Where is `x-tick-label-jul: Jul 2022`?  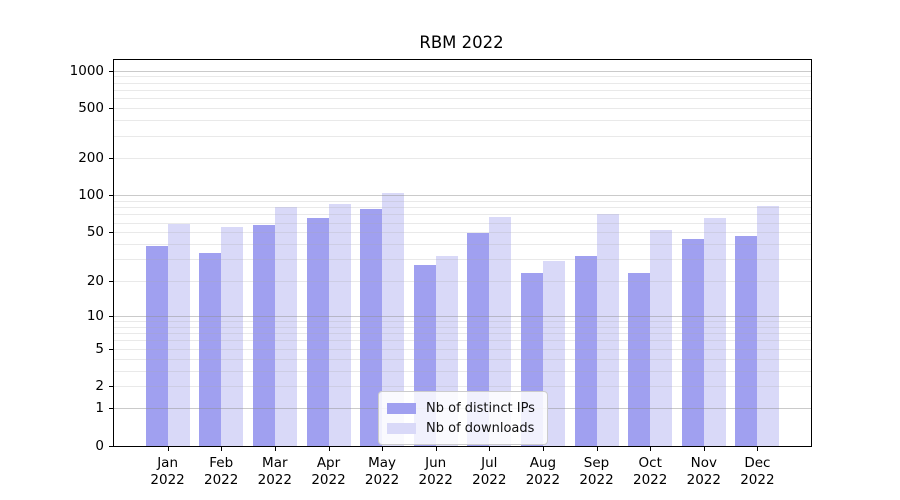
x-tick-label-jul: Jul 2022 is located at coordinates (489, 471).